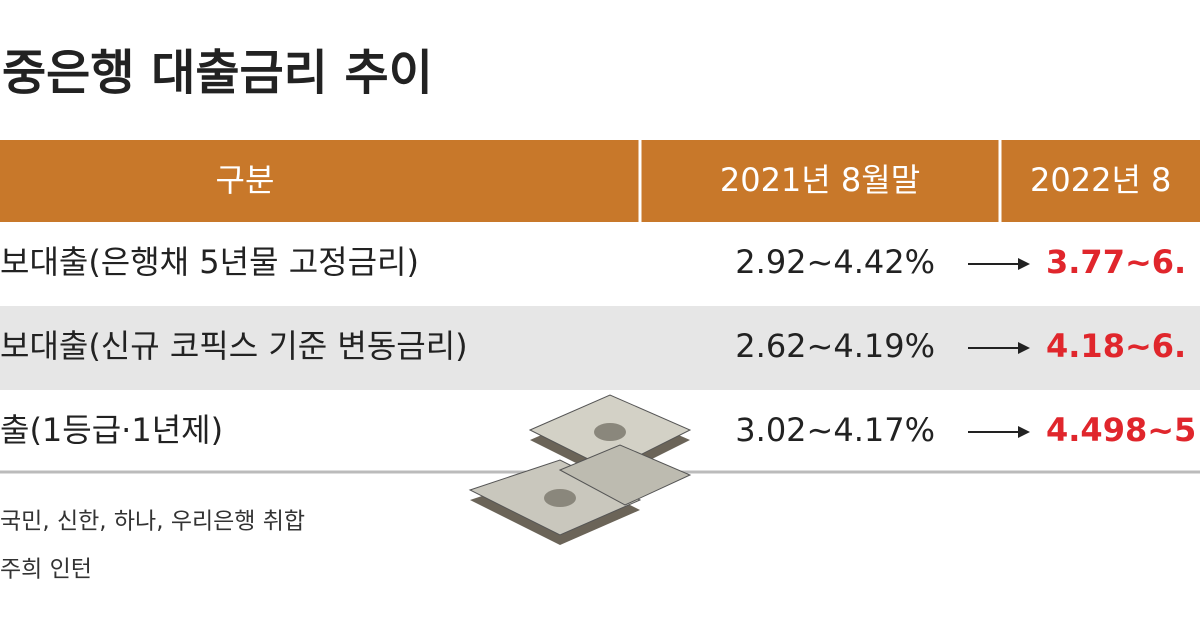  Describe the element at coordinates (1116, 262) in the screenshot. I see `rate-2022: 3.77~6.` at that location.